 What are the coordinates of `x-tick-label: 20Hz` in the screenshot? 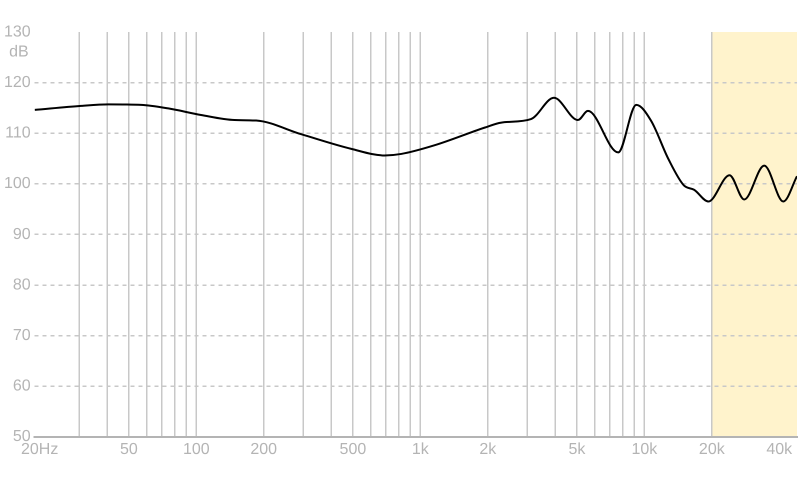 It's located at (39, 449).